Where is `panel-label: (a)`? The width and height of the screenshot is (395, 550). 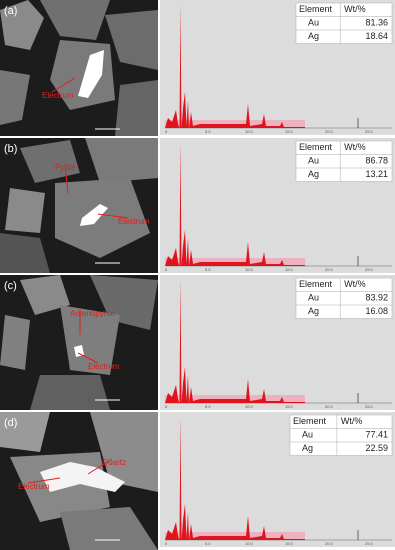
panel-label: (a) is located at coordinates (10, 11).